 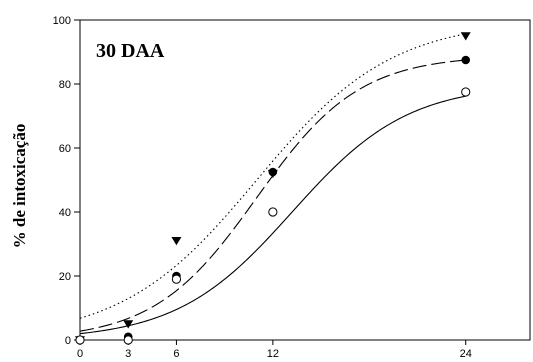 I want to click on y-tick-label: 40, so click(x=65, y=213).